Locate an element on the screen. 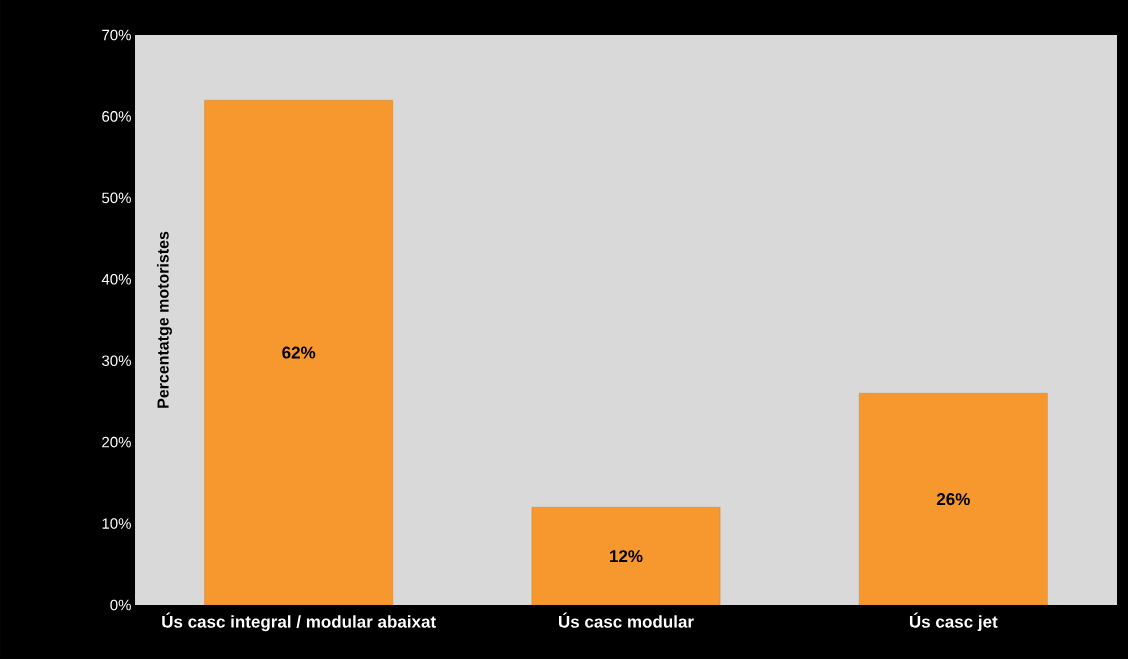 The width and height of the screenshot is (1128, 659). data-label: 62% is located at coordinates (299, 352).